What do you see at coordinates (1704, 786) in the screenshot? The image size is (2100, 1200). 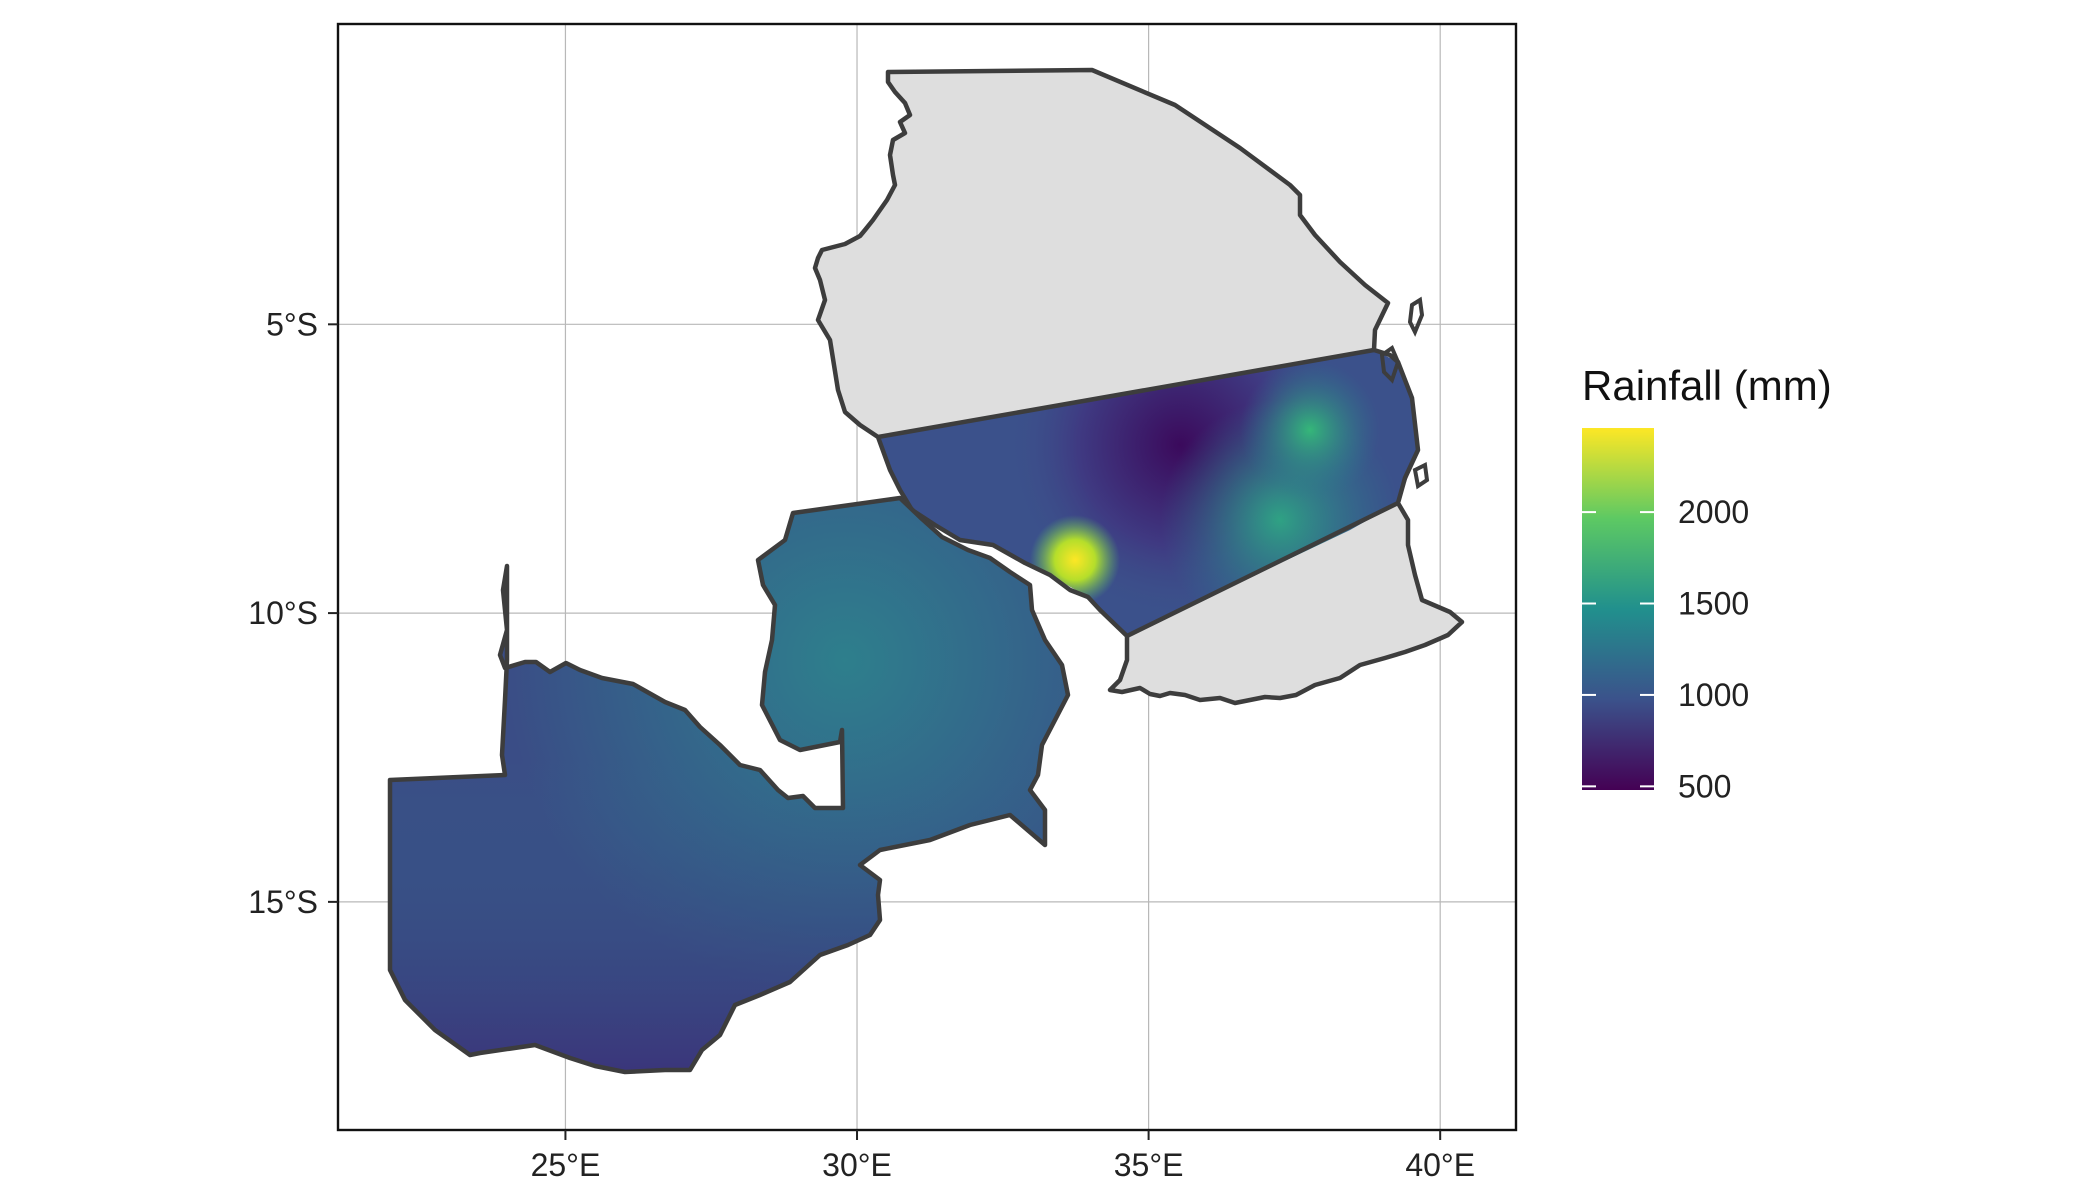 I see `legend-tick-label: 500` at bounding box center [1704, 786].